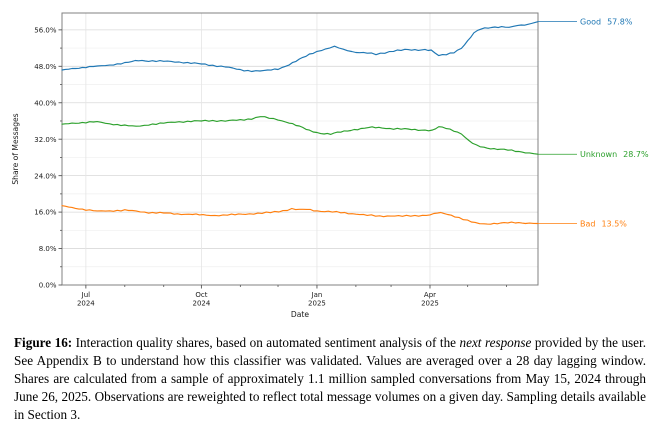 Image resolution: width=660 pixels, height=426 pixels. What do you see at coordinates (300, 135) in the screenshot?
I see `series-line-unknown` at bounding box center [300, 135].